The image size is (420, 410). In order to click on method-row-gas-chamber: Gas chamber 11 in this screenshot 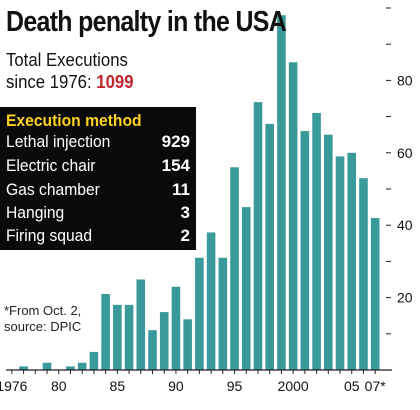, I will do `click(98, 191)`.